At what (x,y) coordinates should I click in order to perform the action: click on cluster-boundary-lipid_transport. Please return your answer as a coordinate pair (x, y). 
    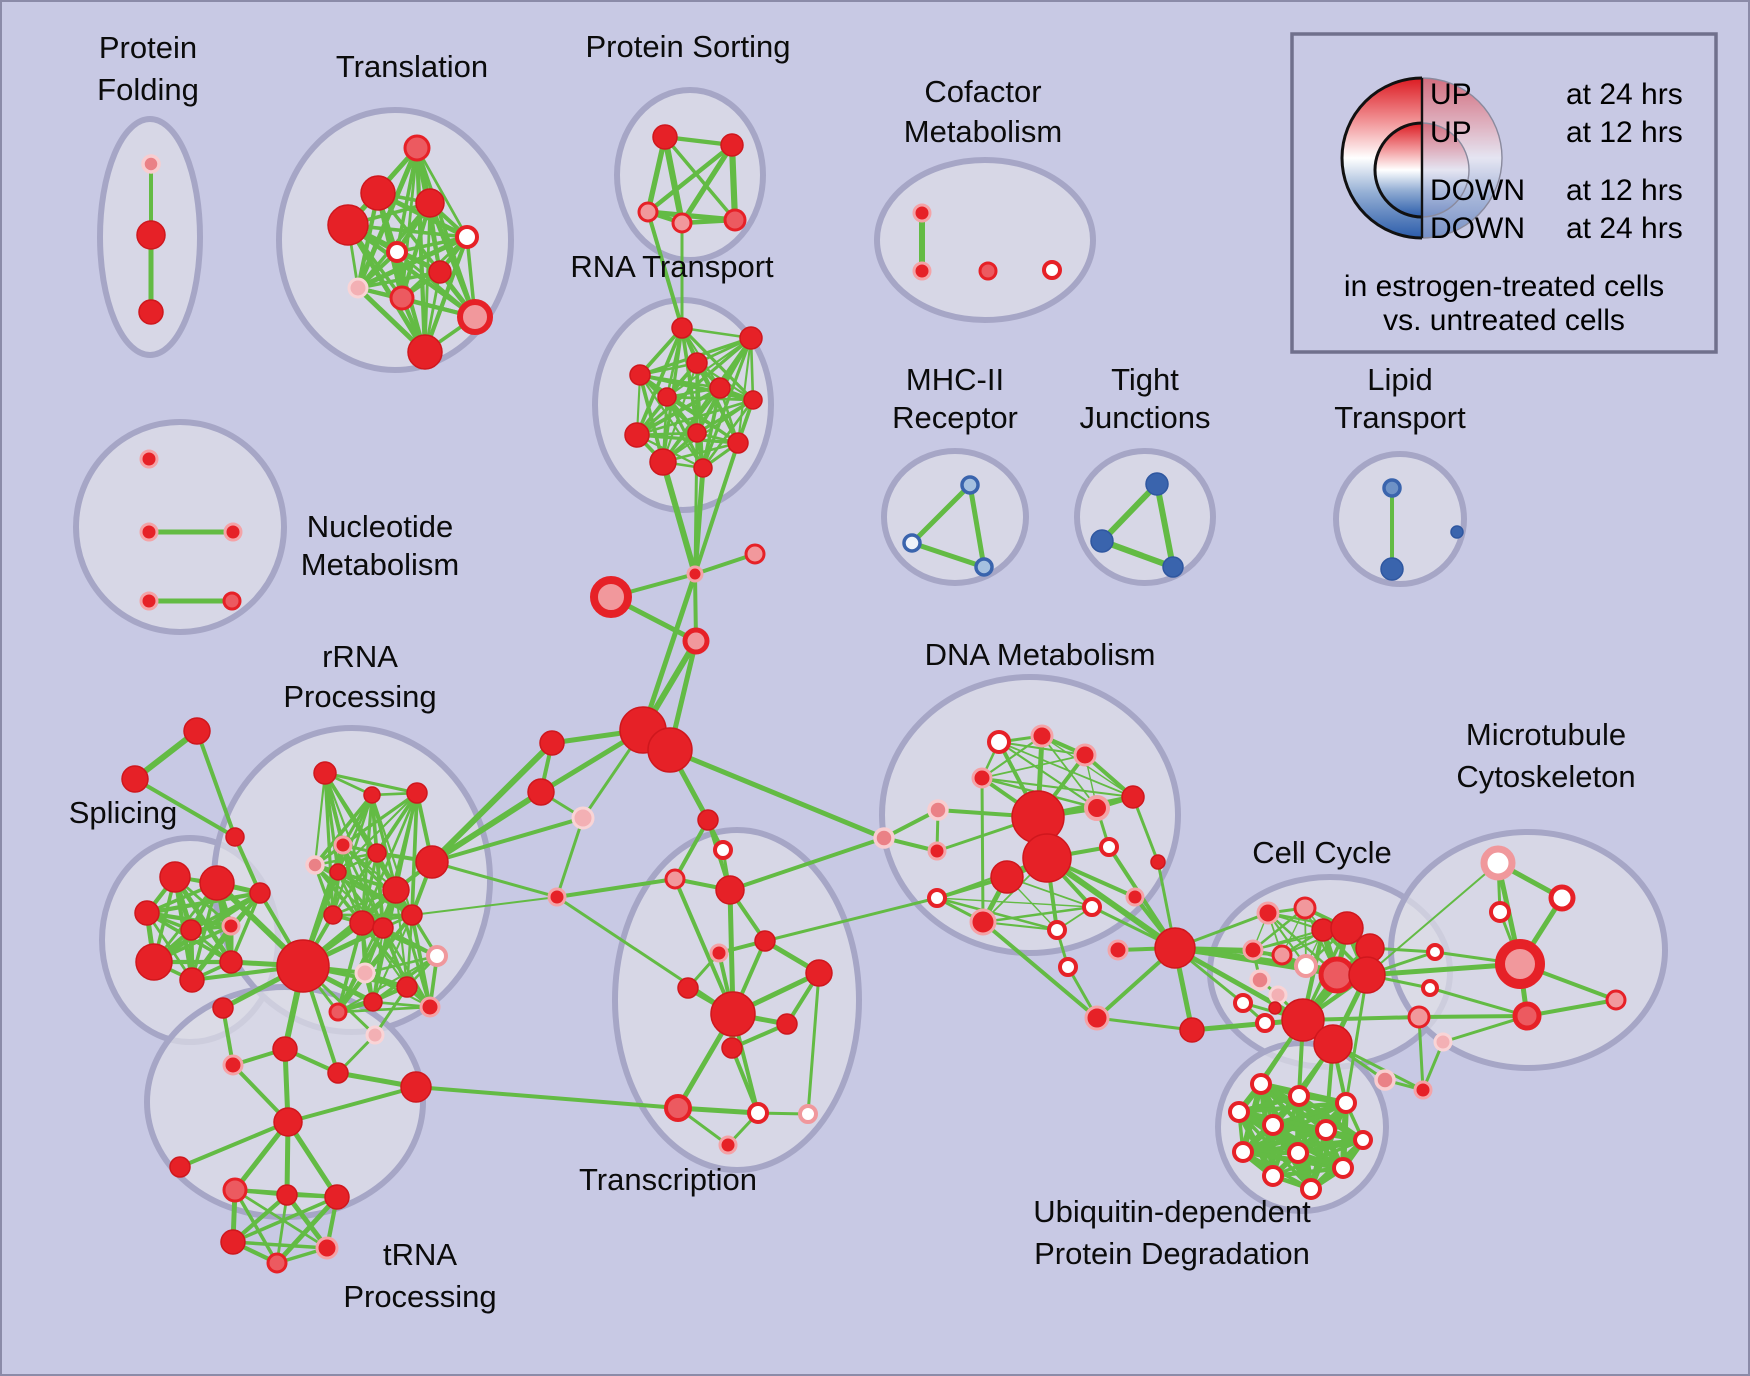
    Looking at the image, I should click on (1400, 519).